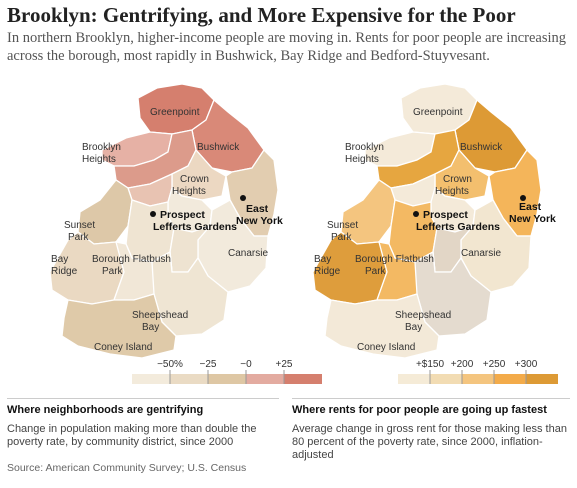 Image resolution: width=577 pixels, height=488 pixels. Describe the element at coordinates (416, 214) in the screenshot. I see `marker-prospect-r` at that location.